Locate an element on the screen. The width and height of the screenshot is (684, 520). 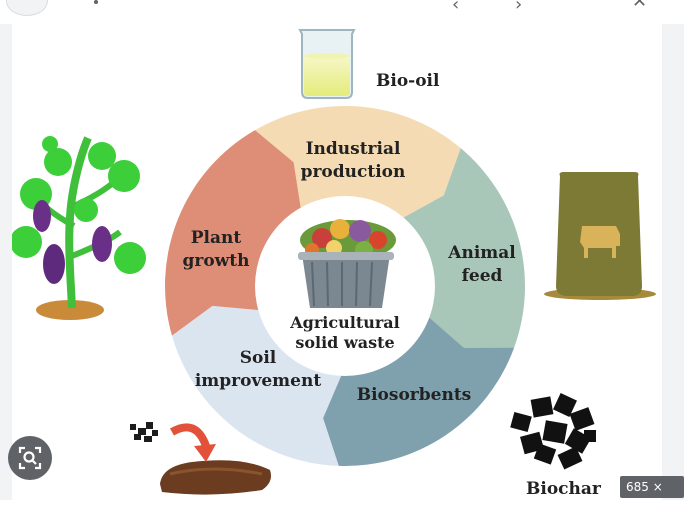
segment-soil-improvement is located at coordinates (256, 385).